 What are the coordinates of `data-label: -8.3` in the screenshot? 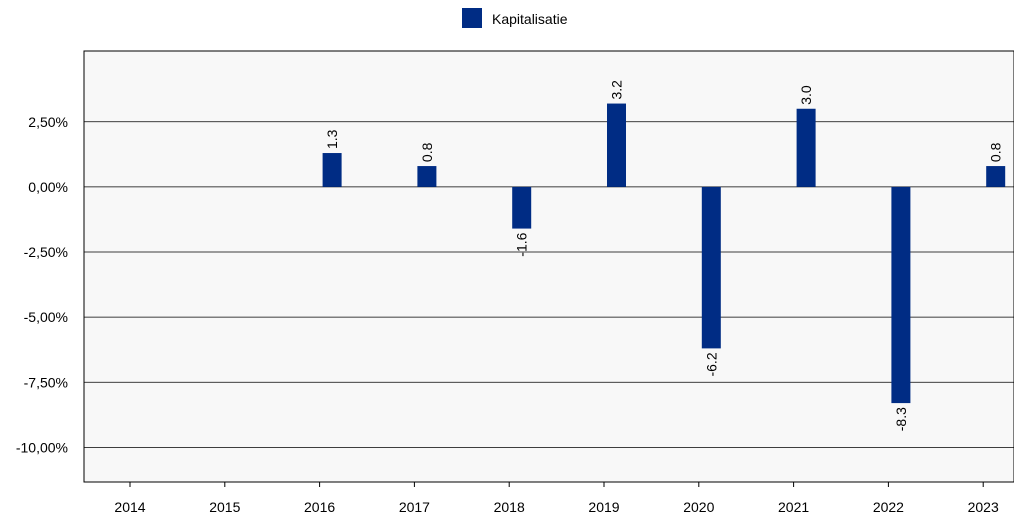 It's located at (901, 419).